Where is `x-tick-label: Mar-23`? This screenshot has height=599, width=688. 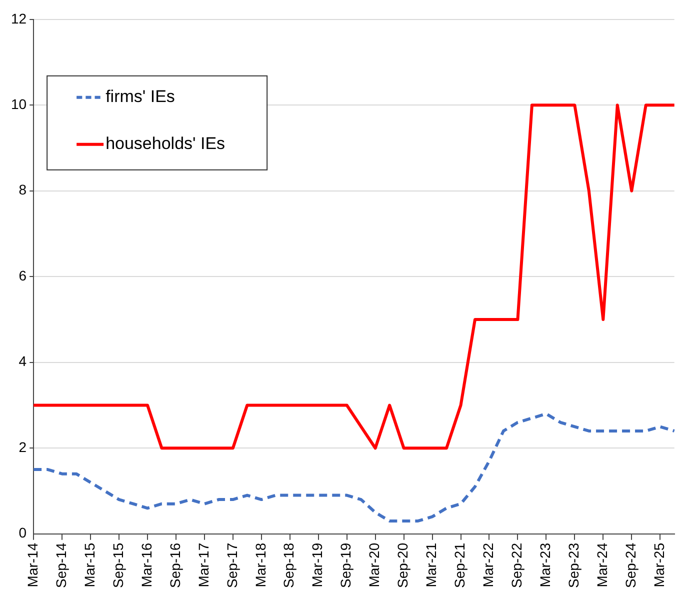
x-tick-label: Mar-23 is located at coordinates (545, 565).